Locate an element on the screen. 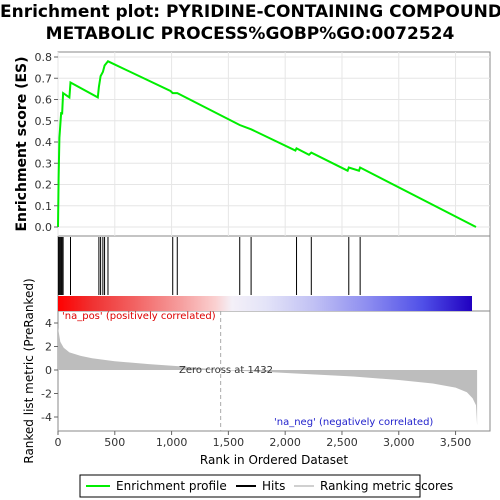 Image resolution: width=500 pixels, height=500 pixels. metric-y-tick-label: 2 is located at coordinates (48, 347).